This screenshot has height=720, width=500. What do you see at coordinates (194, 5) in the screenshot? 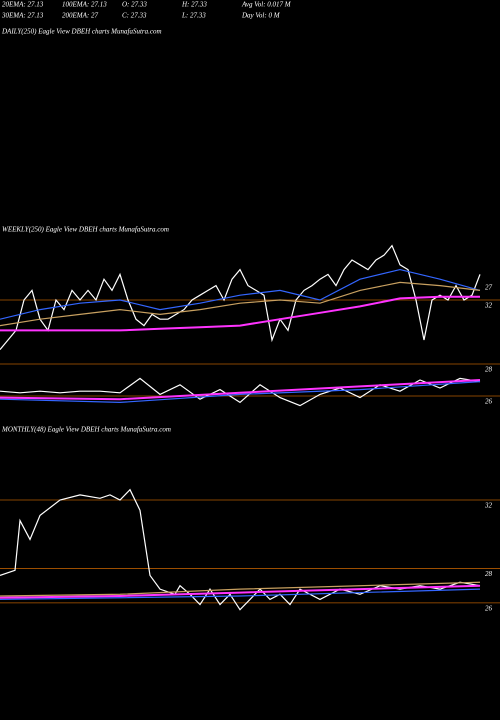
I see `header-stat: H: 27.33` at bounding box center [194, 5].